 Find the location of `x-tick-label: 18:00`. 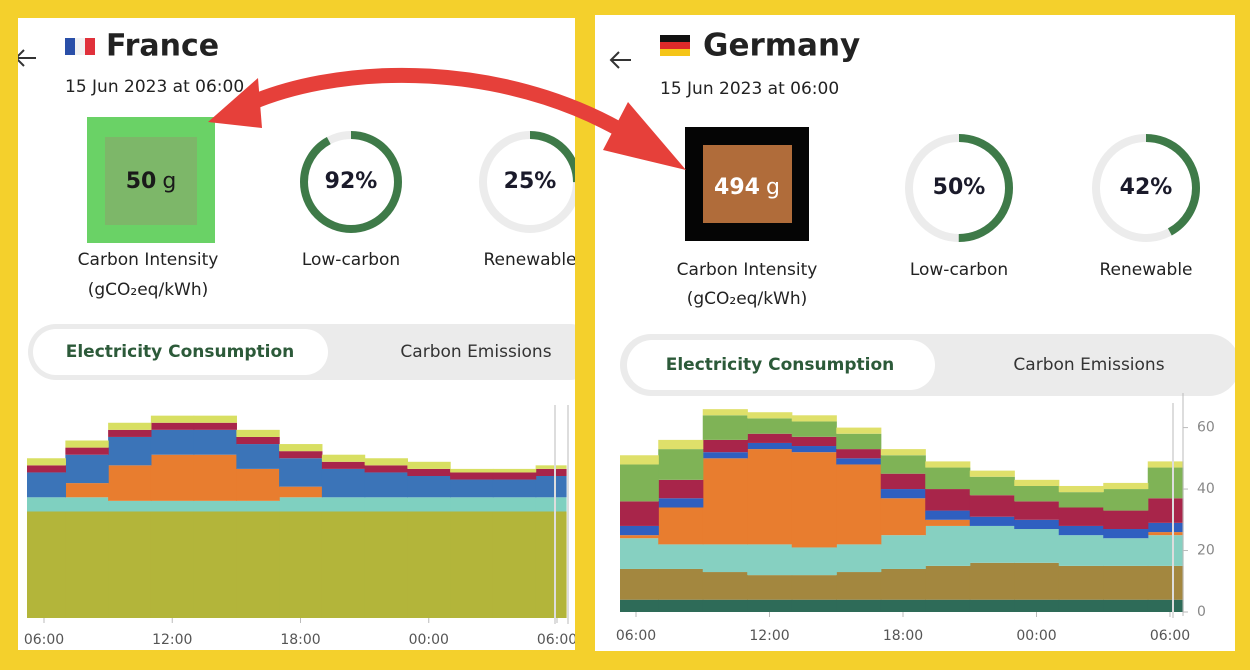

x-tick-label: 18:00 is located at coordinates (903, 636).